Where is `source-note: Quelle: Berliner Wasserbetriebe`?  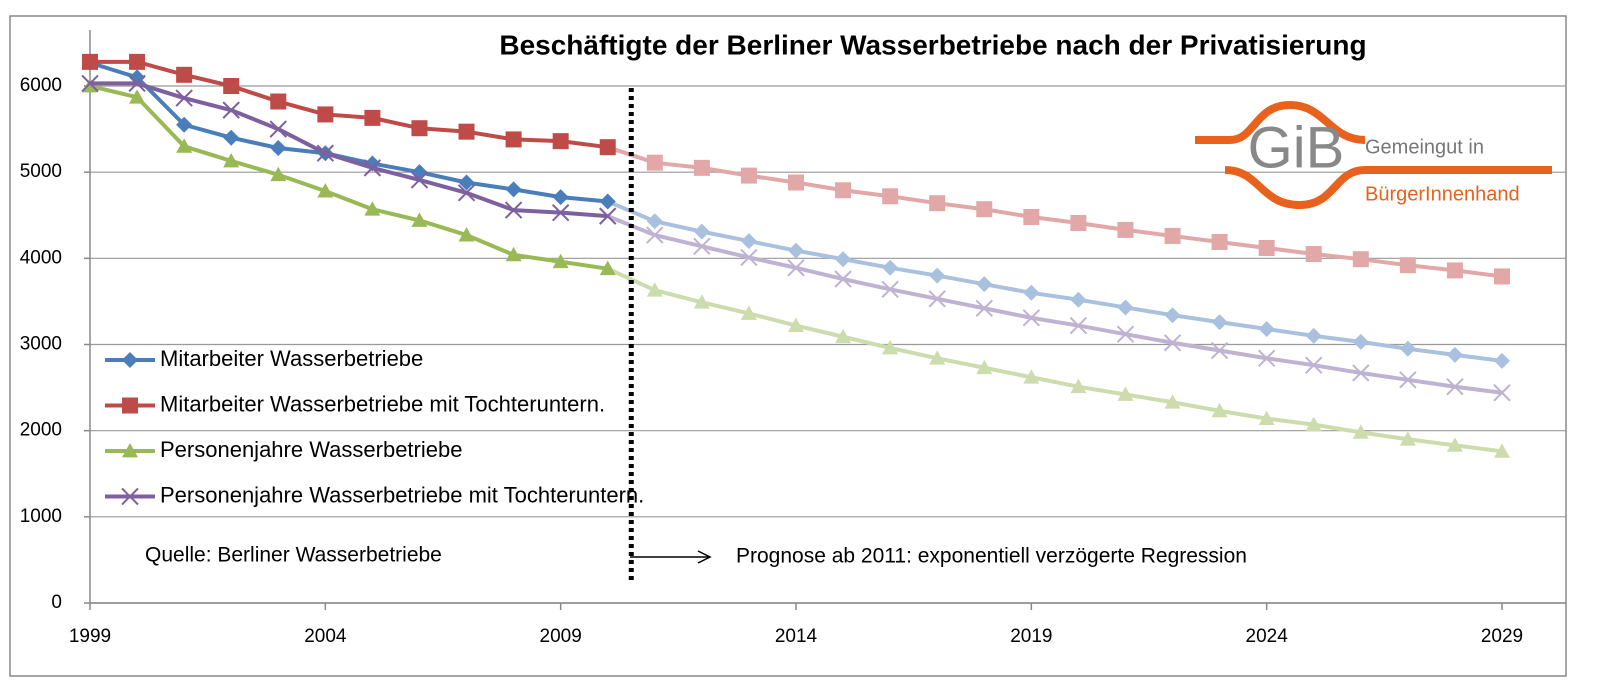
source-note: Quelle: Berliner Wasserbetriebe is located at coordinates (293, 555).